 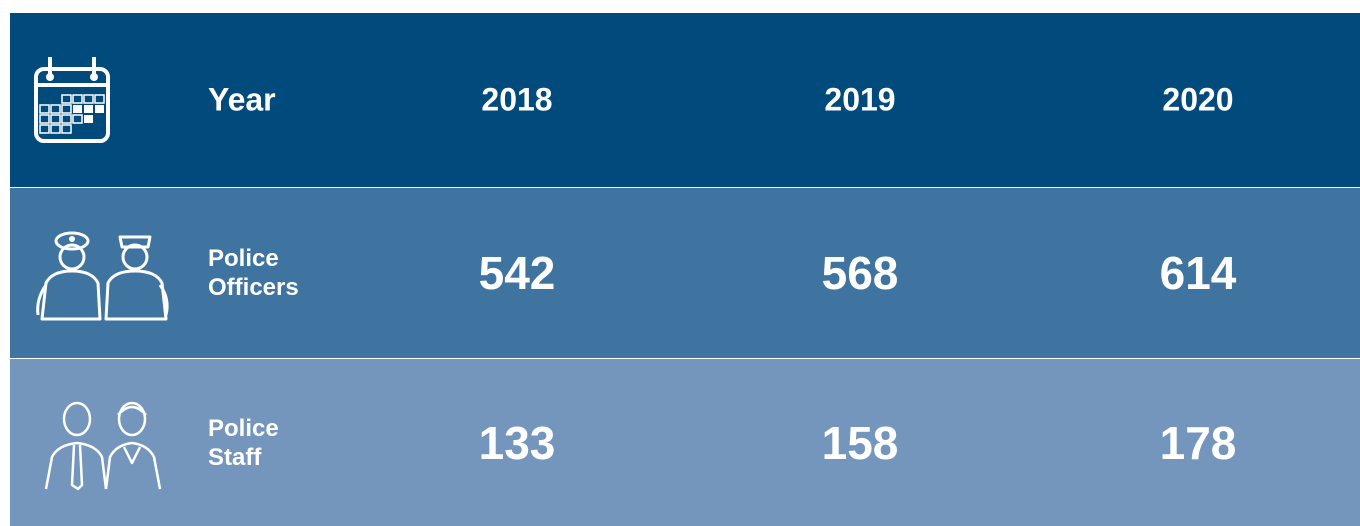 I want to click on header-year: 2019, so click(x=860, y=99).